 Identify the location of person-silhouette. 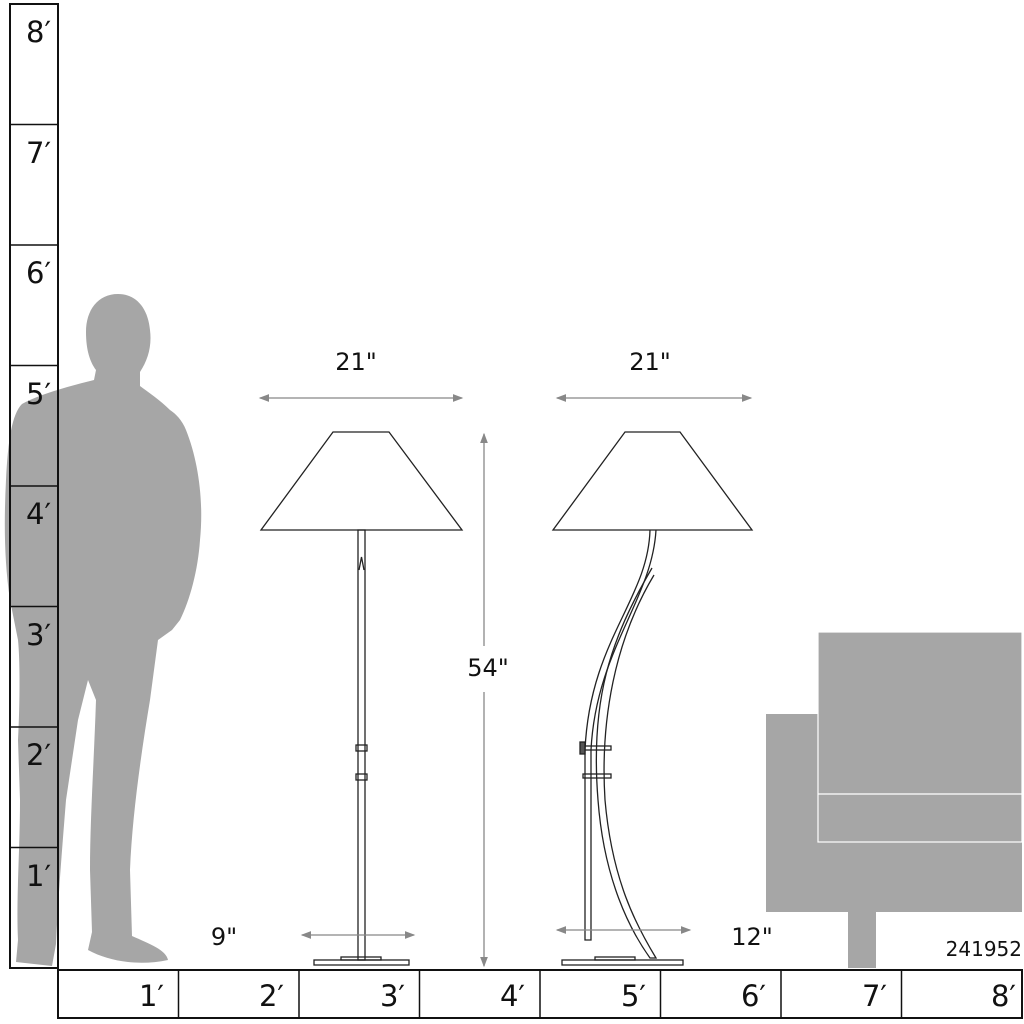
(103, 630).